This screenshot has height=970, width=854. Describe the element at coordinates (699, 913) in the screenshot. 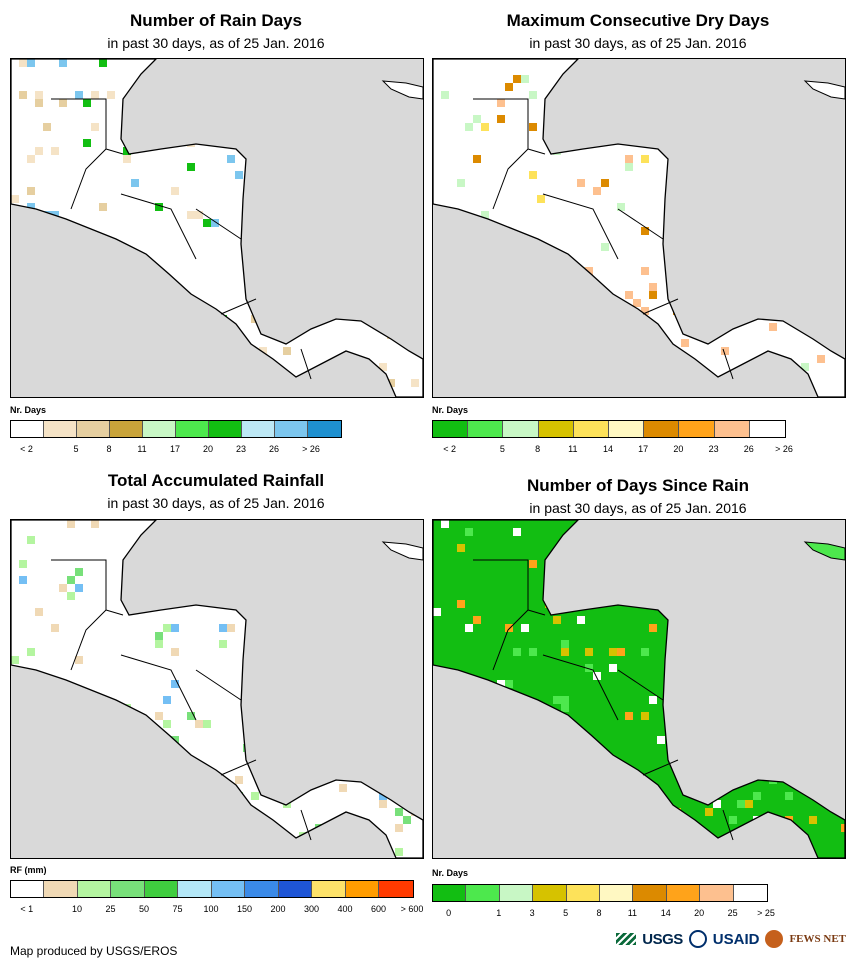

I see `legend-label: 20` at that location.